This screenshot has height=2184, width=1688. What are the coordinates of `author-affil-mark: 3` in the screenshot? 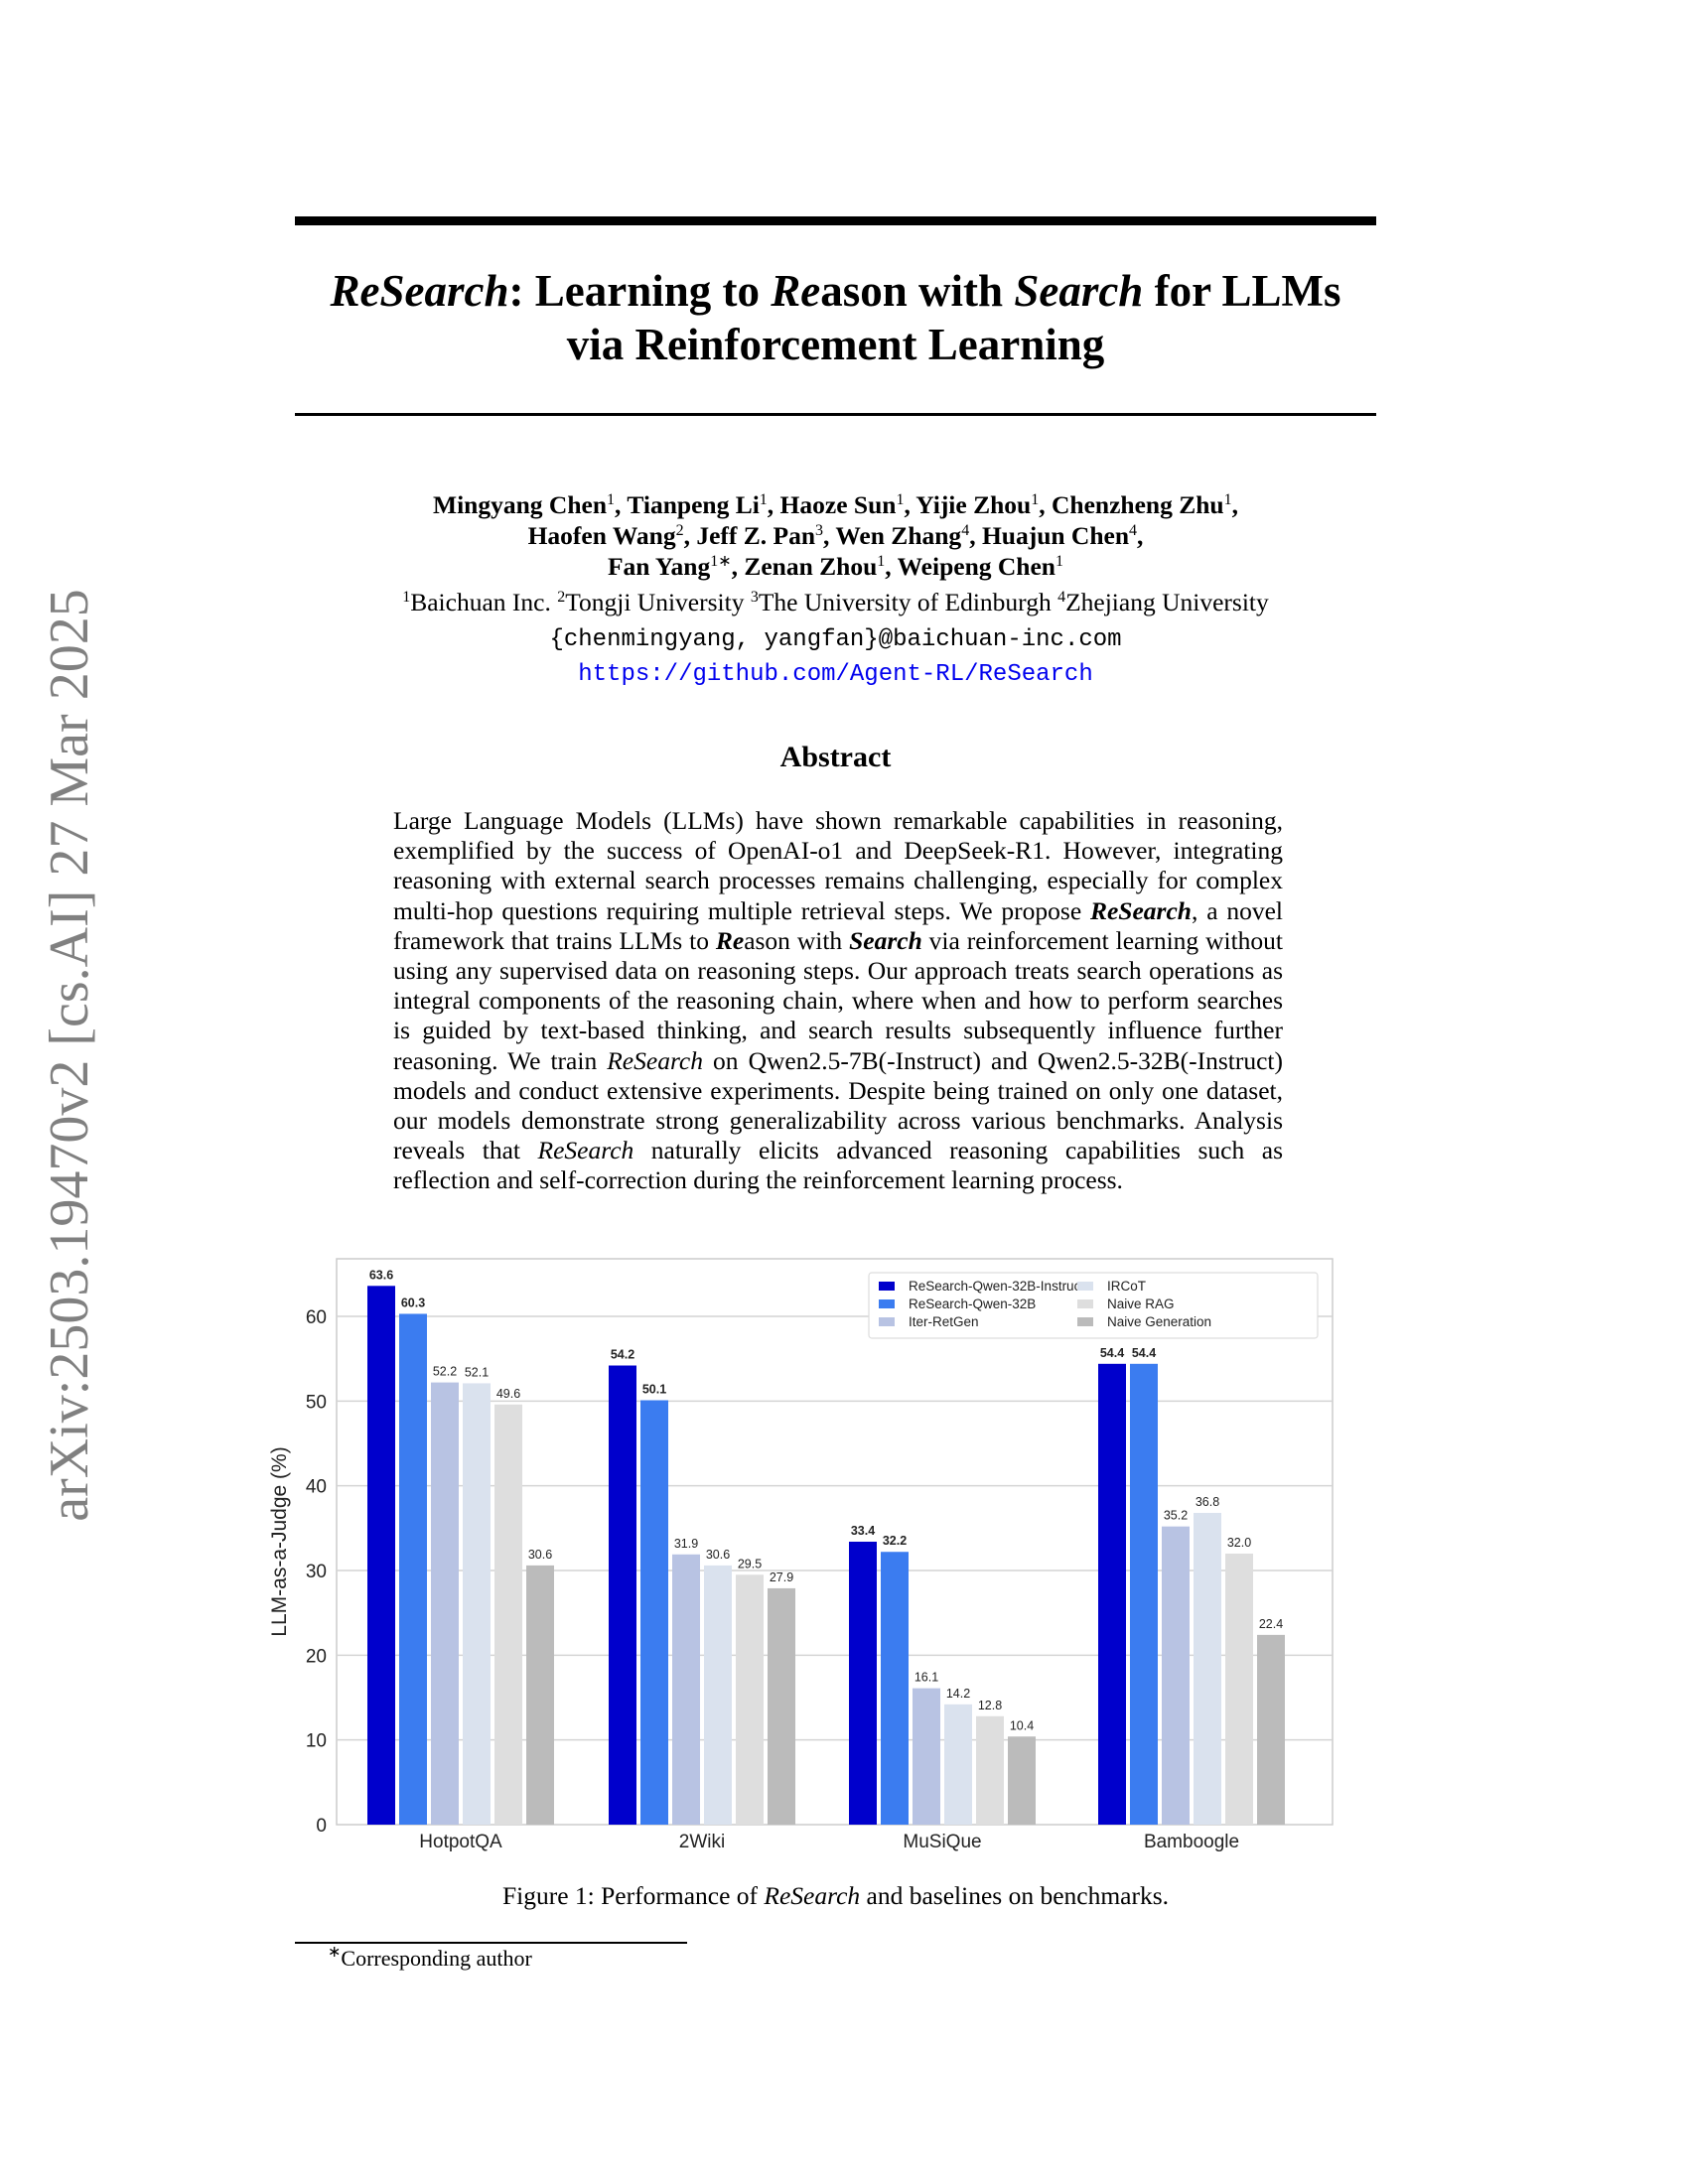 It's located at (819, 530).